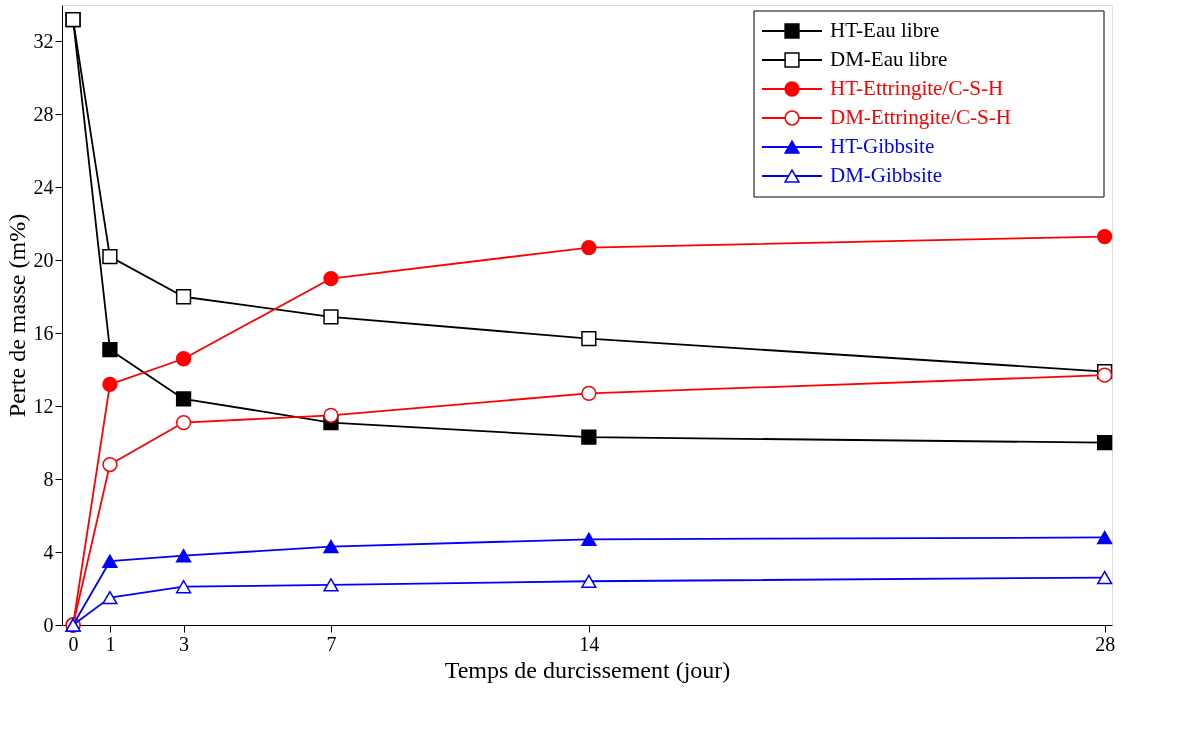  I want to click on legend-label: DM-Gibbsite, so click(886, 175).